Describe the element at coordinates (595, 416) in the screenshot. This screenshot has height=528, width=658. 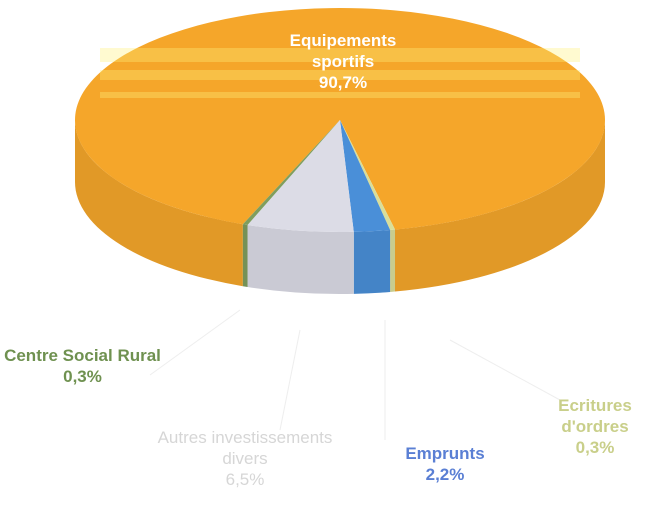
I see `category-name: Ecritures d'ordres` at that location.